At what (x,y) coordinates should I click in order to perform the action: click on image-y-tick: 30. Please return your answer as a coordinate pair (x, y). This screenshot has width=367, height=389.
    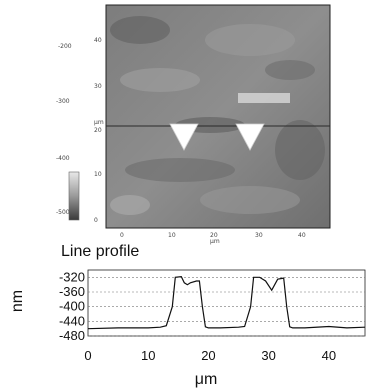
    Looking at the image, I should click on (98, 86).